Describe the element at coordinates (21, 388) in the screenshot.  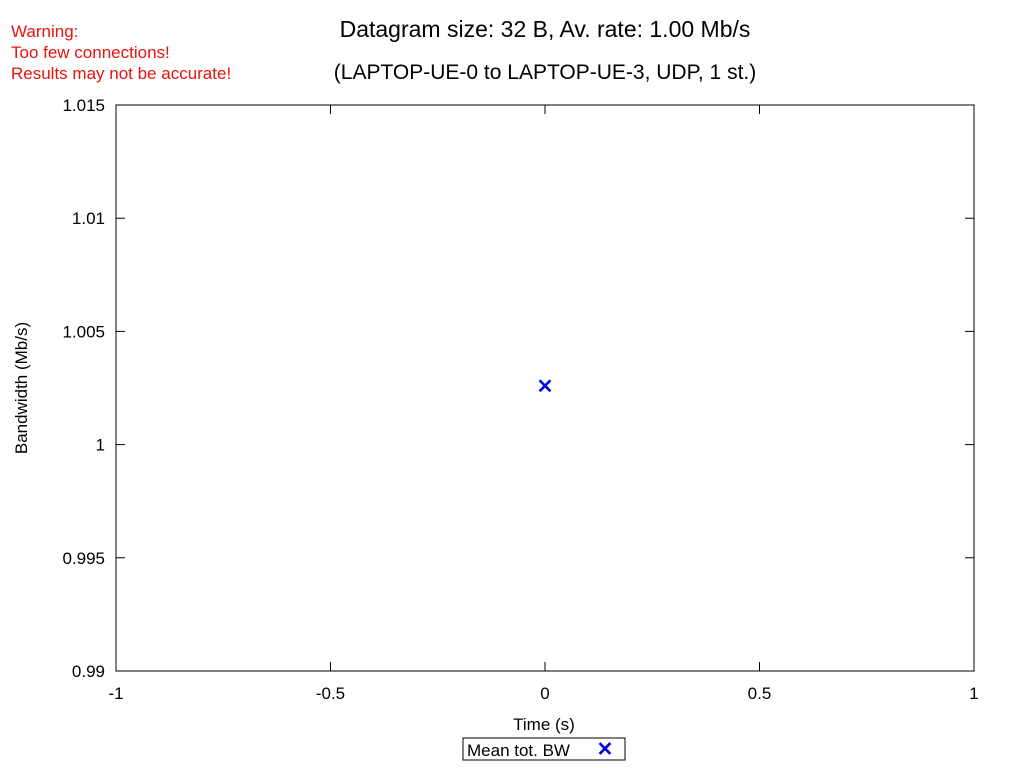
I see `y-axis-label: Bandwidth (Mb/s)` at that location.